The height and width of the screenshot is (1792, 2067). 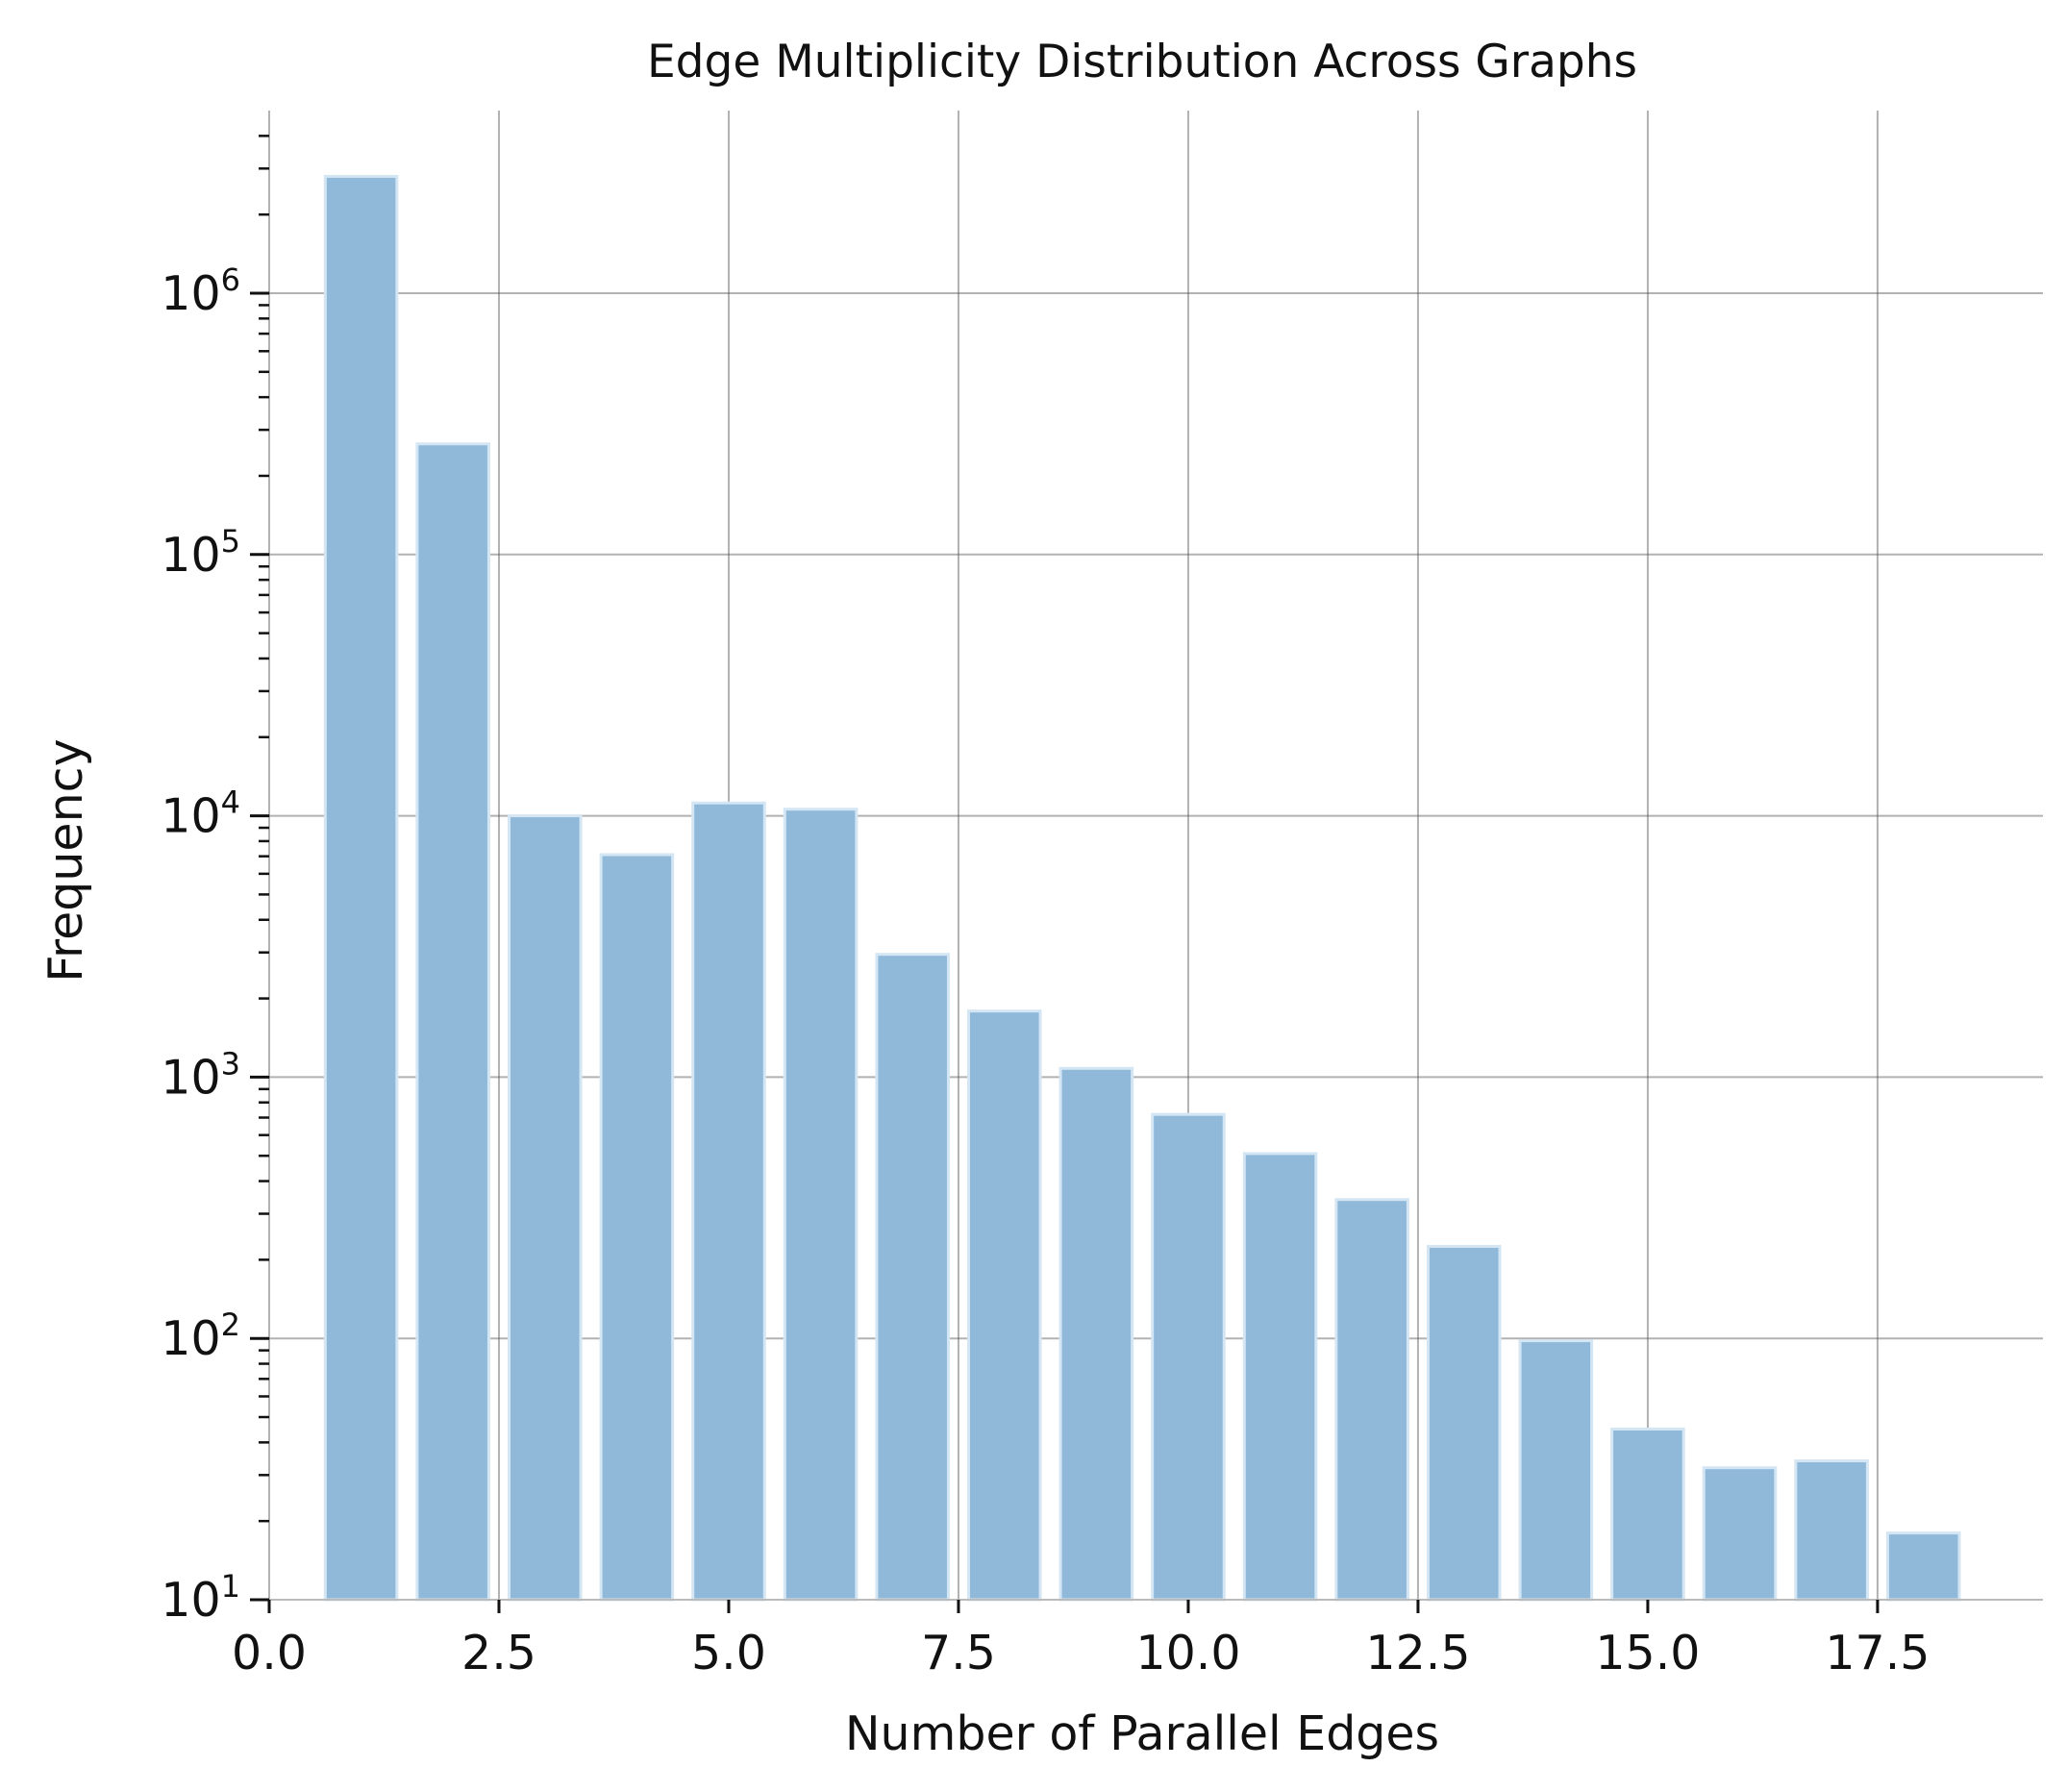 What do you see at coordinates (200, 291) in the screenshot?
I see `y-tick-label: 10⁶` at bounding box center [200, 291].